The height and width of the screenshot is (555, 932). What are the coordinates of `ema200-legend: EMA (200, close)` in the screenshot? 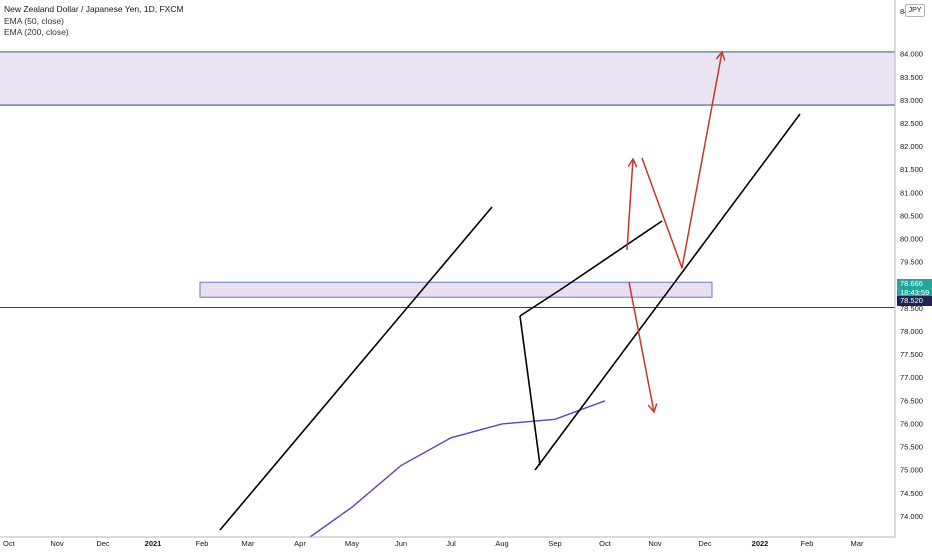 It's located at (36, 32).